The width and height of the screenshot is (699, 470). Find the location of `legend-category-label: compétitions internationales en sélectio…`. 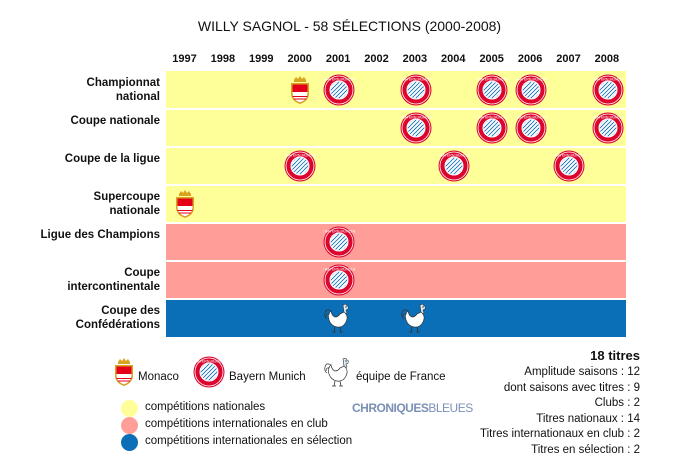

legend-category-label: compétitions internationales en sélectio… is located at coordinates (249, 441).